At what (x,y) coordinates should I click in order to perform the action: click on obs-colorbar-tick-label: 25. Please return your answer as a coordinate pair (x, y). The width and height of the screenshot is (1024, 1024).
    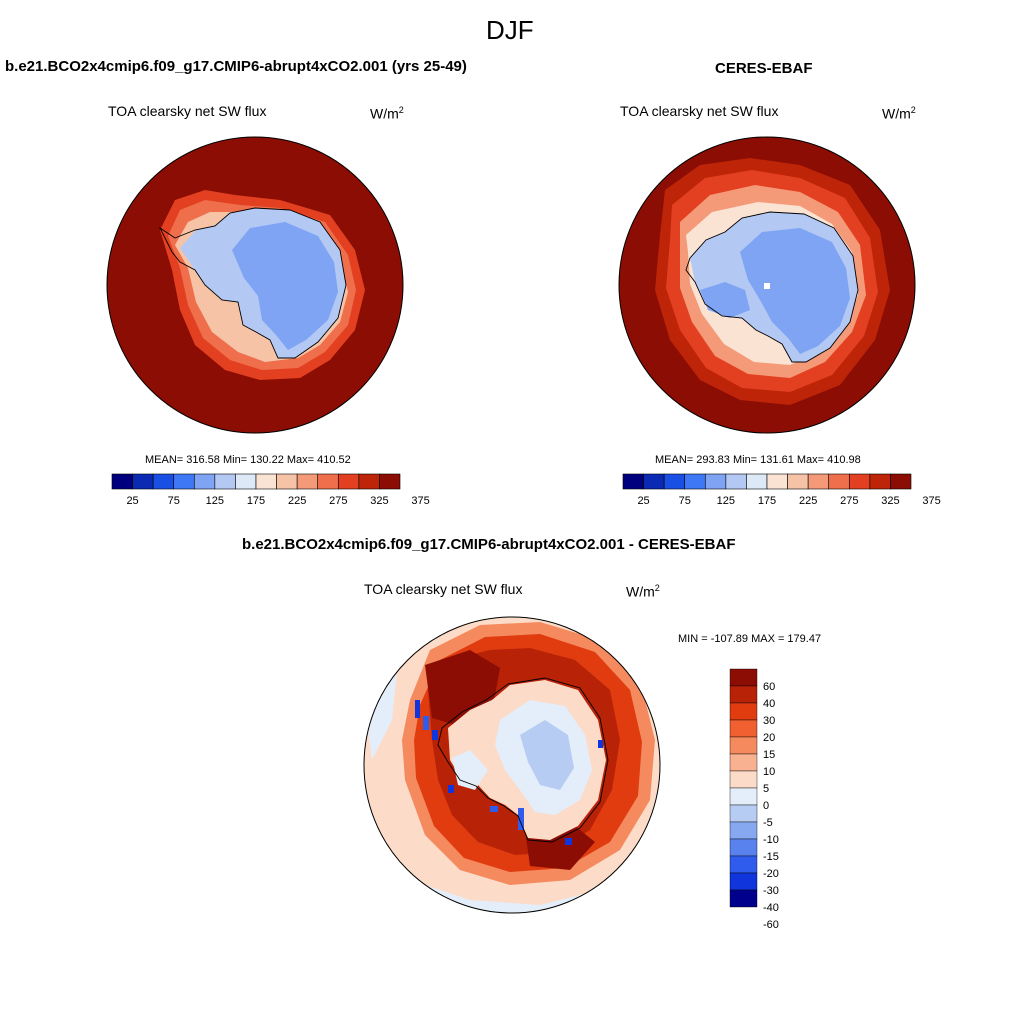
    Looking at the image, I should click on (643, 501).